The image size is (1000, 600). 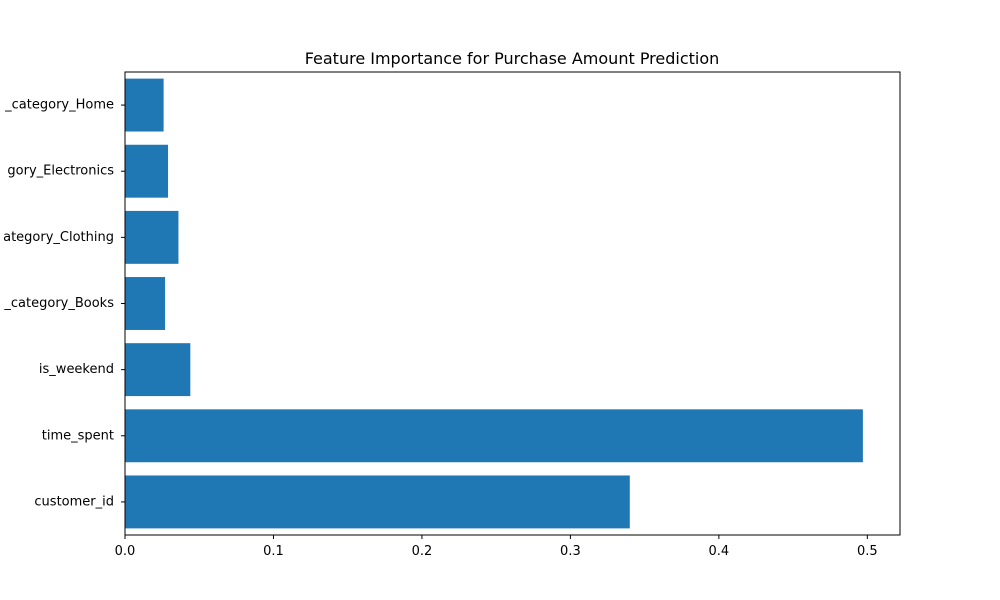 I want to click on y-tick-label: time_spent, so click(x=78, y=435).